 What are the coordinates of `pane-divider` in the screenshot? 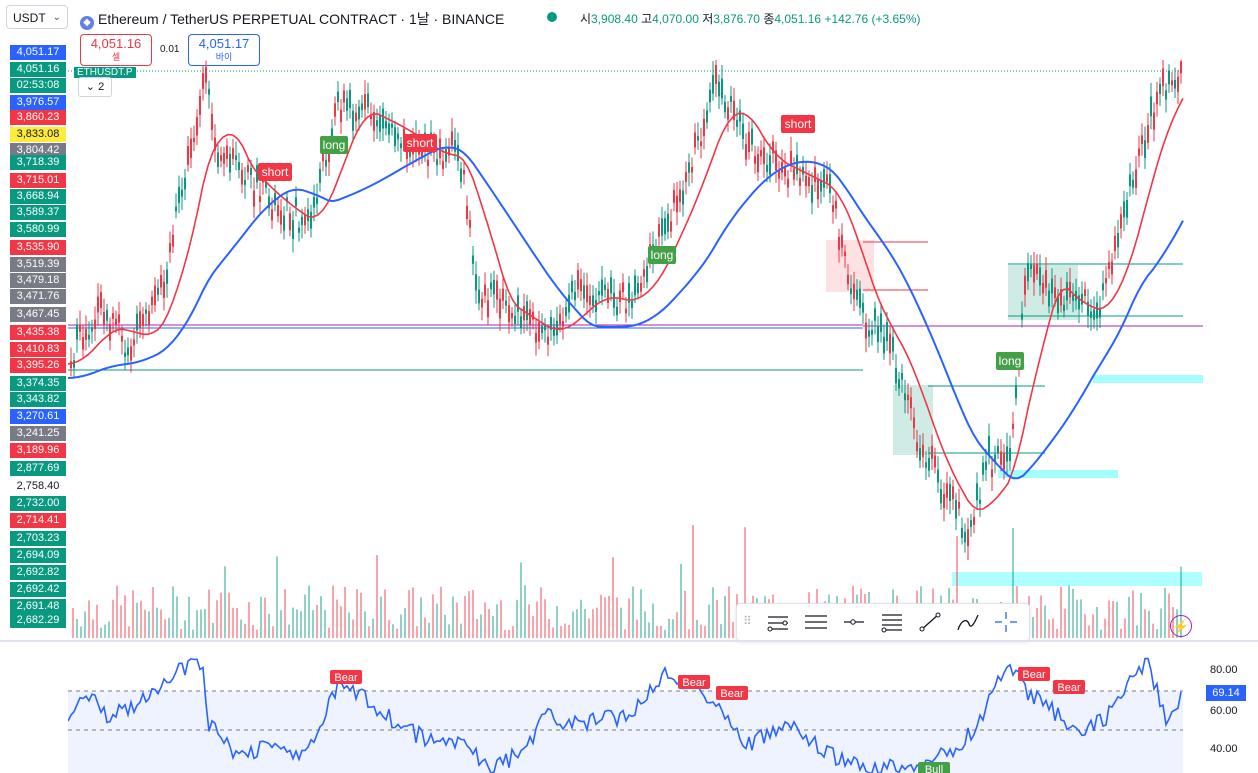 It's located at (629, 641).